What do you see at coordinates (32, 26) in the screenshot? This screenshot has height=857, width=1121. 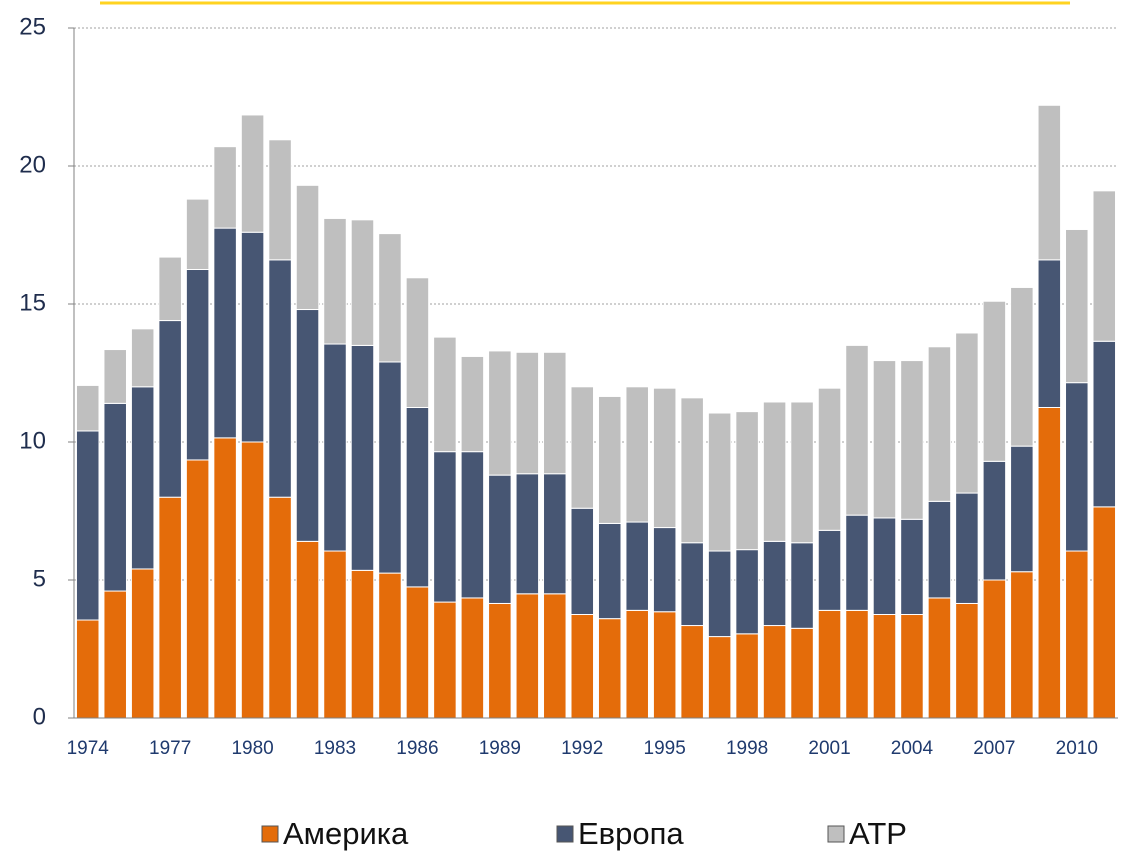 I see `y-tick-label: 25` at bounding box center [32, 26].